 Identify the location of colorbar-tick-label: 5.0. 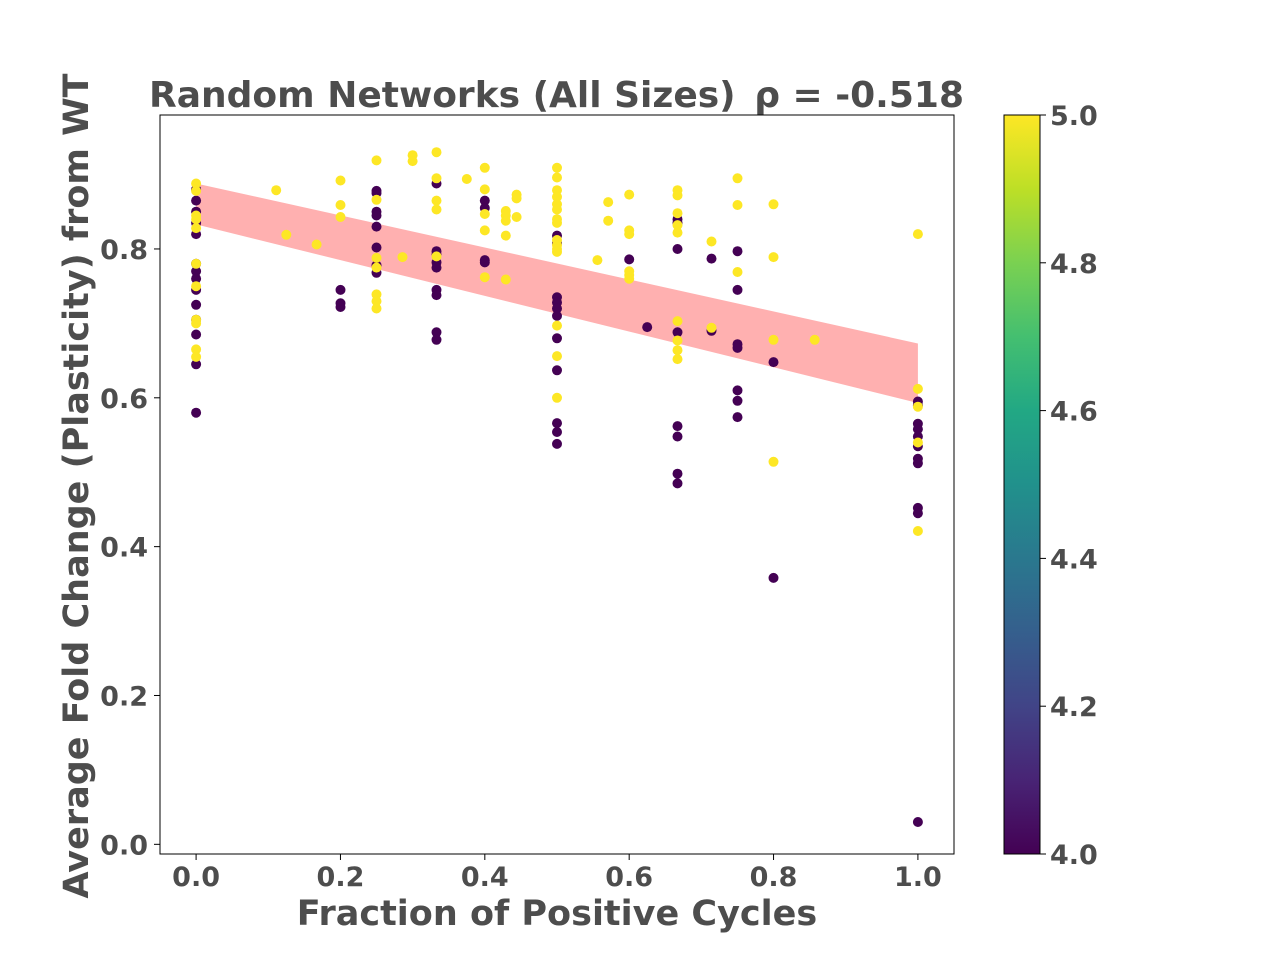
(1074, 116).